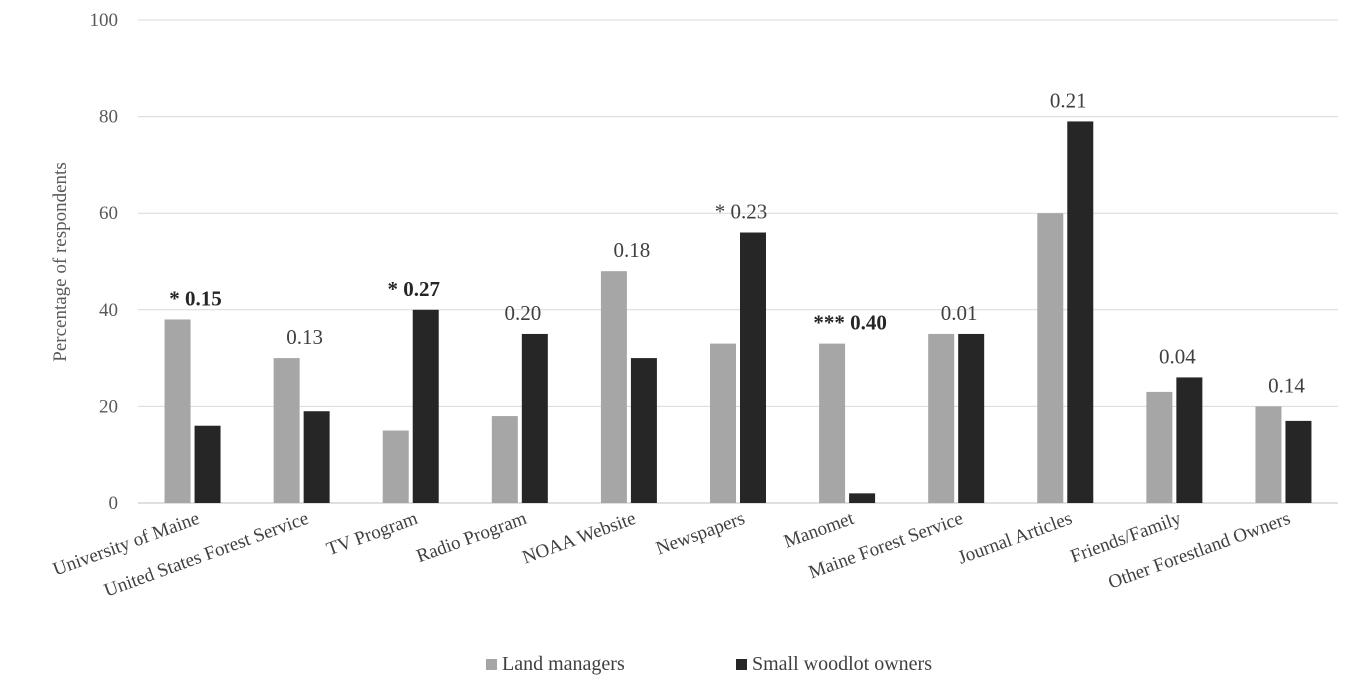 This screenshot has height=685, width=1363. Describe the element at coordinates (108, 310) in the screenshot. I see `y-tick-label: 40` at that location.